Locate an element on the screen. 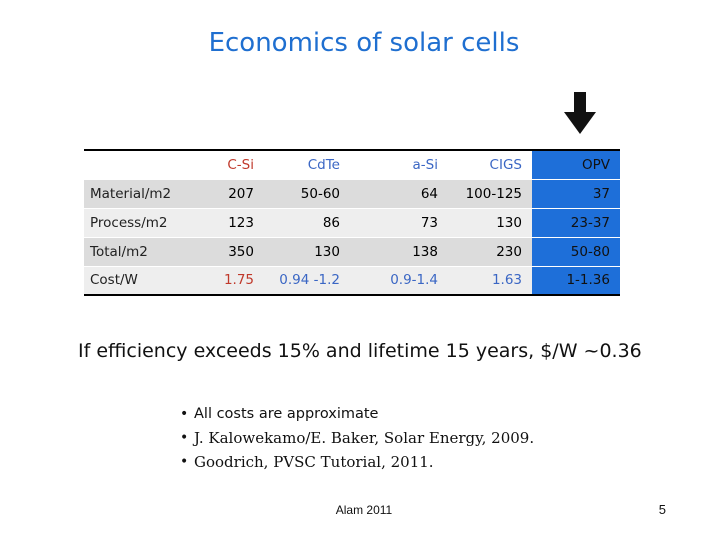 The height and width of the screenshot is (546, 728). table-row: Material/m2 207 50-60 64 100-125 37 is located at coordinates (352, 194).